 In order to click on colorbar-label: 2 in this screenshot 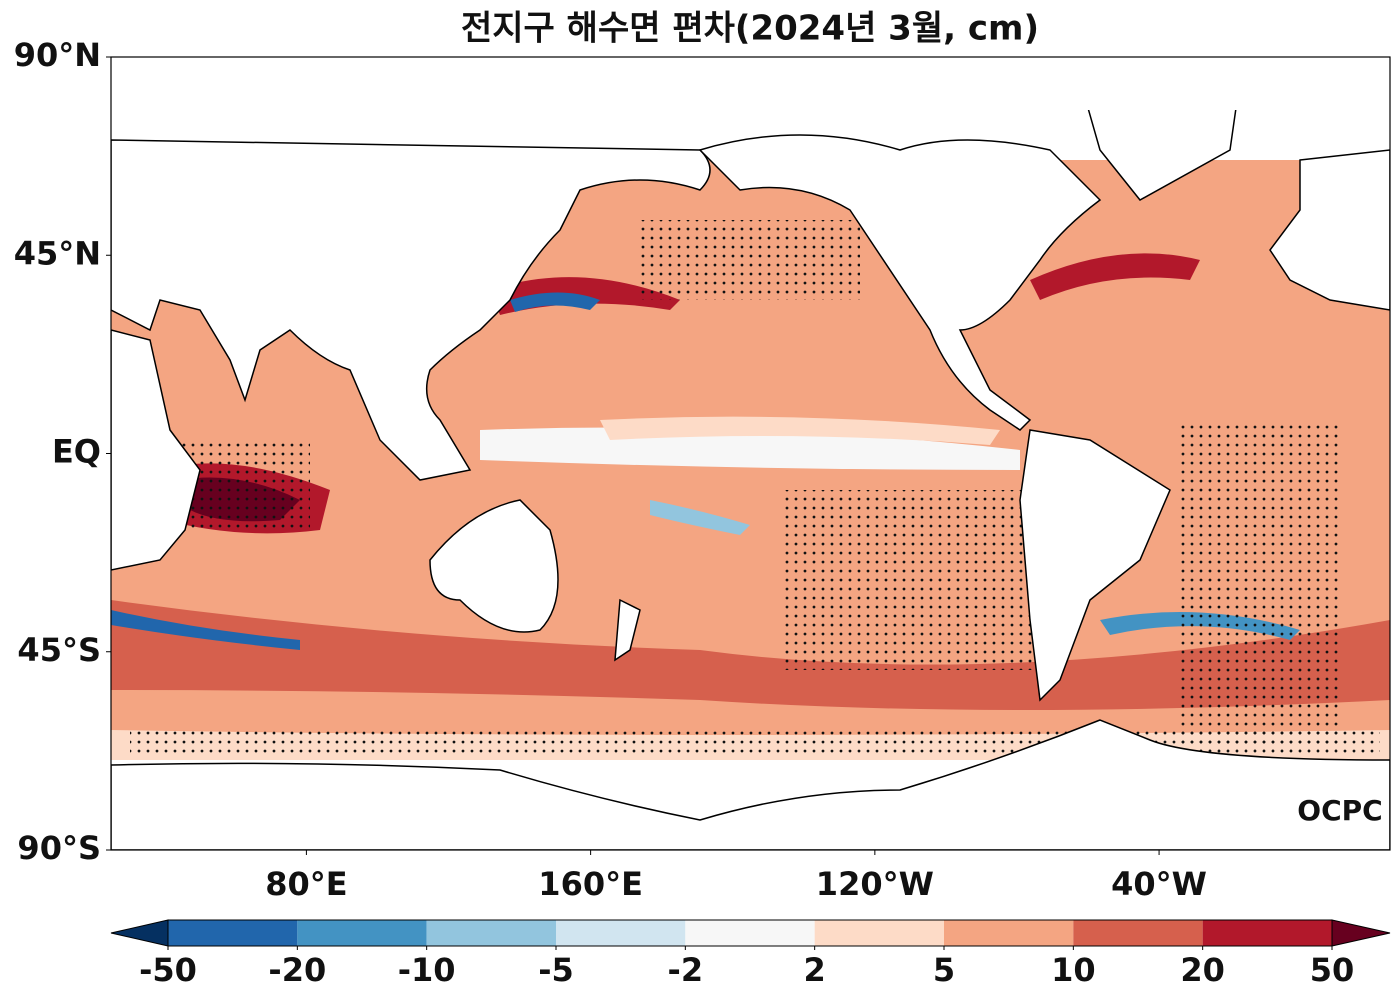, I will do `click(815, 970)`.